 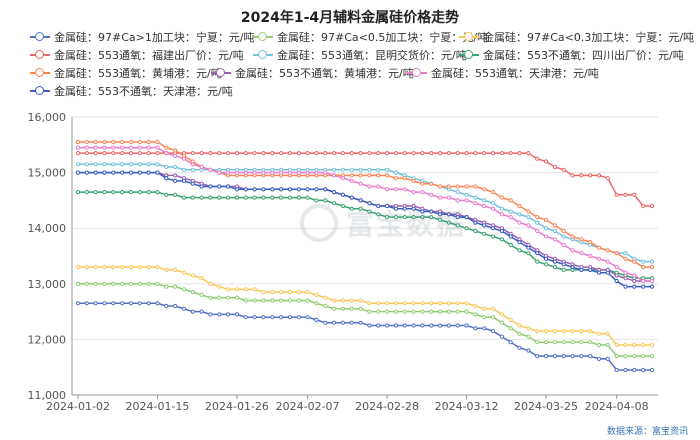 What do you see at coordinates (142, 37) in the screenshot?
I see `legend-item: 金属硅：97#Ca>1加工块：宁夏：元/吨` at bounding box center [142, 37].